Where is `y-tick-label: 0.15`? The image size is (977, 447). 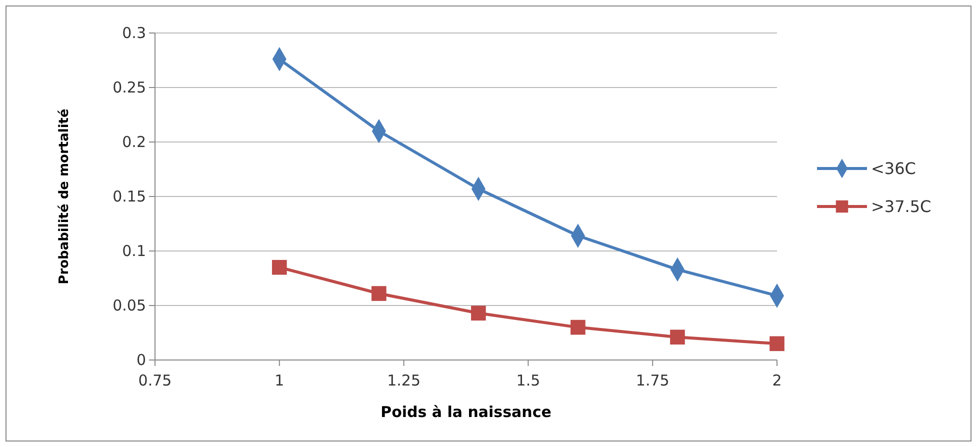
y-tick-label: 0.15 is located at coordinates (129, 196).